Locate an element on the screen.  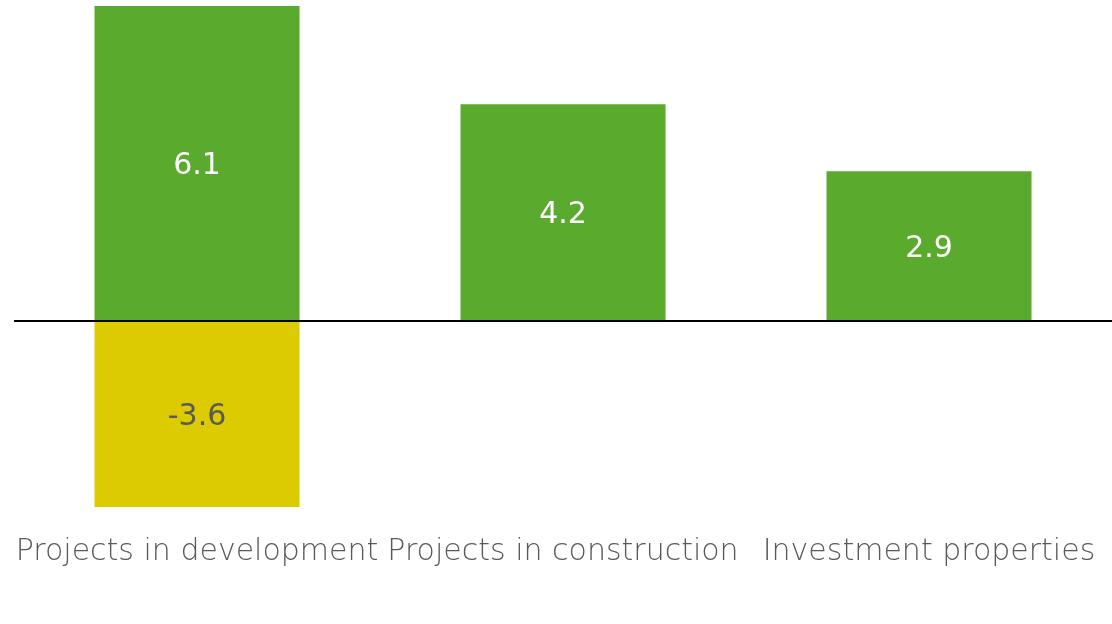
x-tick-label: Projects in construction is located at coordinates (563, 550).